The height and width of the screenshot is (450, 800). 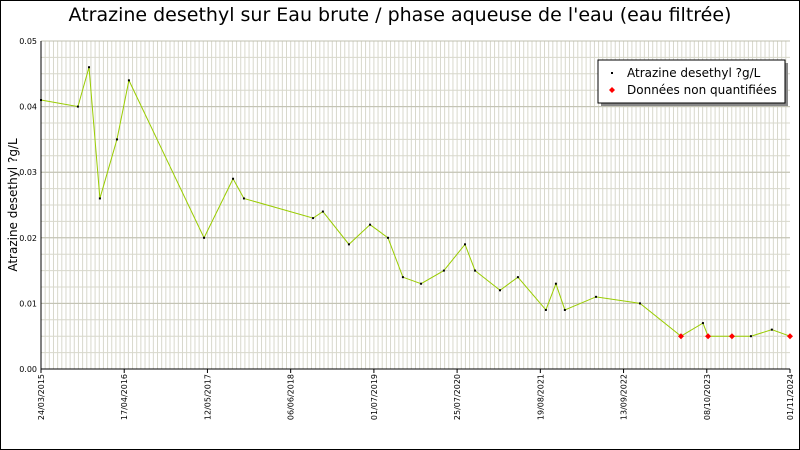 I want to click on y-tick-label: 0.00, so click(x=28, y=369).